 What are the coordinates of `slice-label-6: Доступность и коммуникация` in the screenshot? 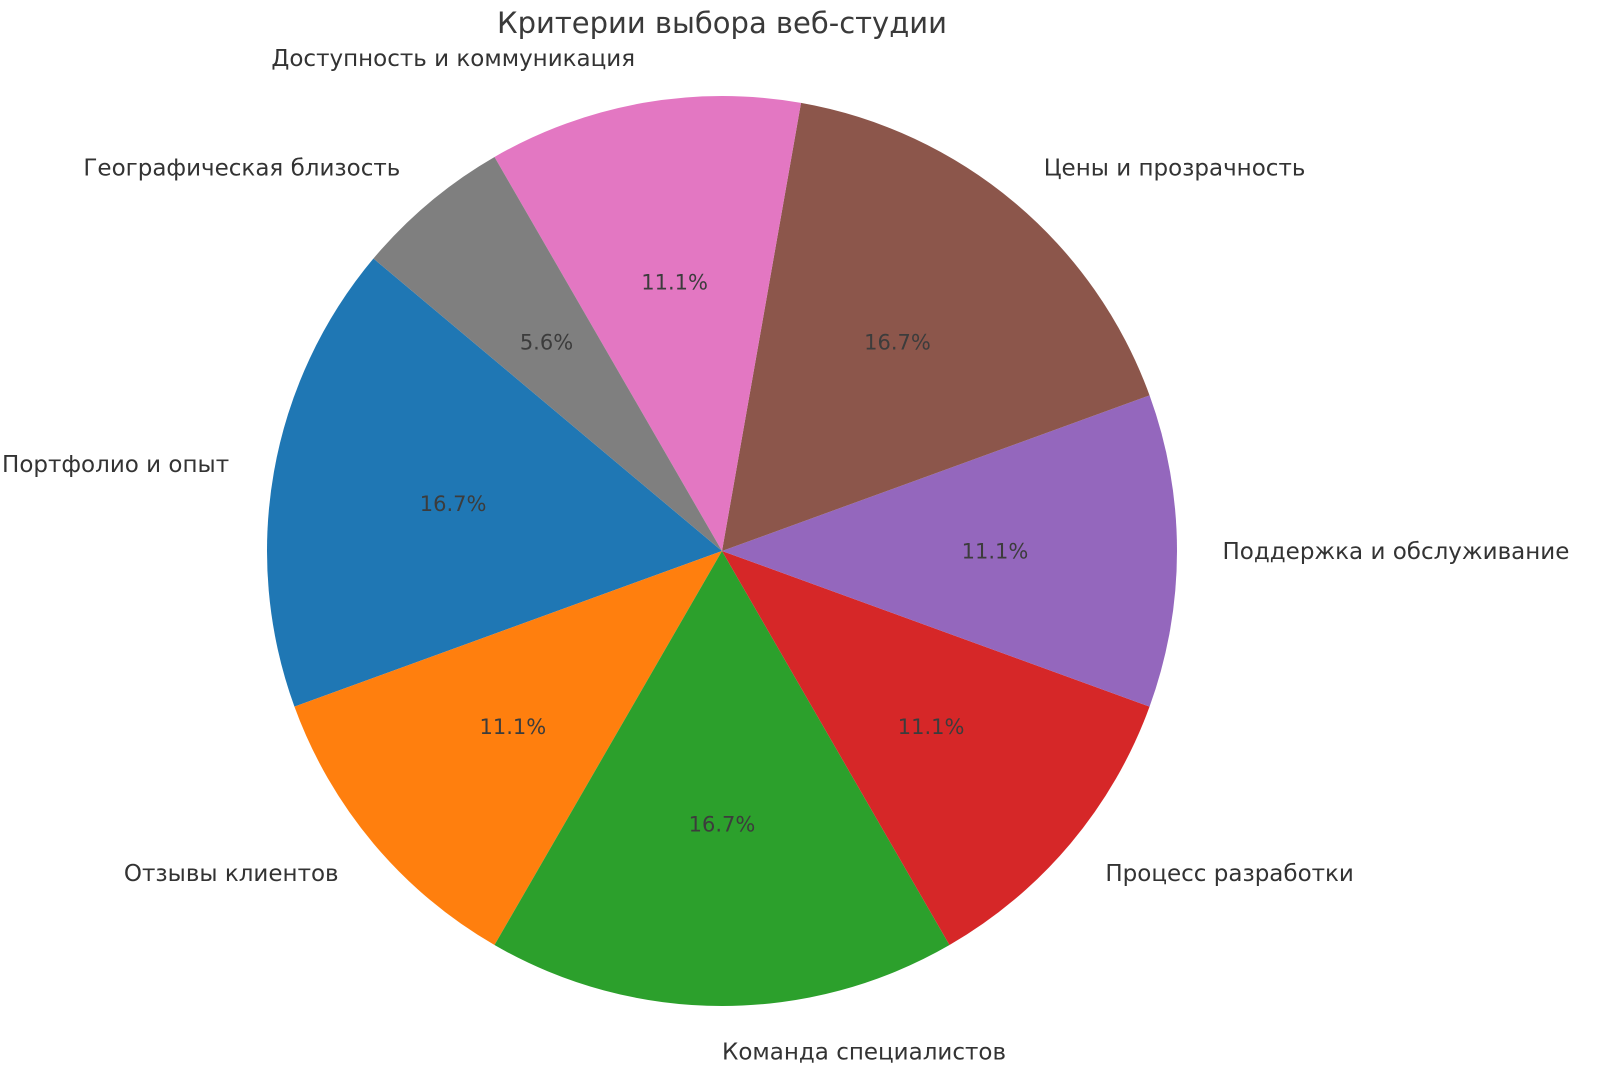 It's located at (453, 59).